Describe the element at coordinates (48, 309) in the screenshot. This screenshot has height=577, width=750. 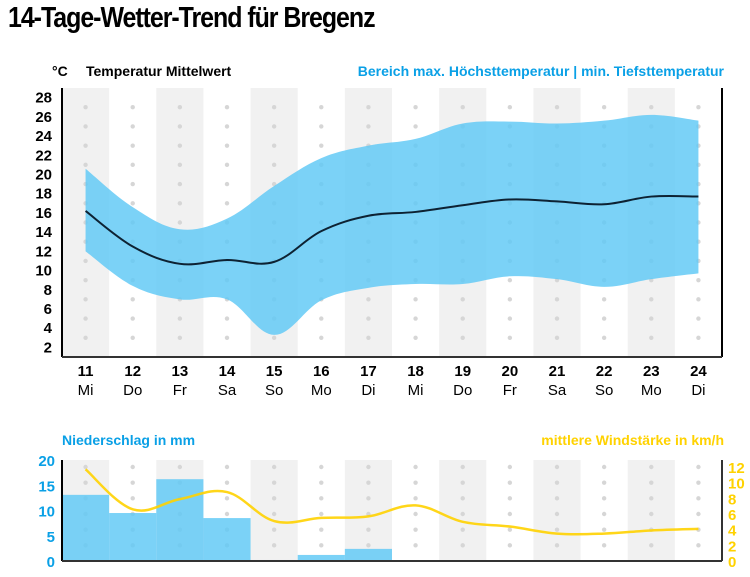
I see `temp-y-tick: 6` at that location.